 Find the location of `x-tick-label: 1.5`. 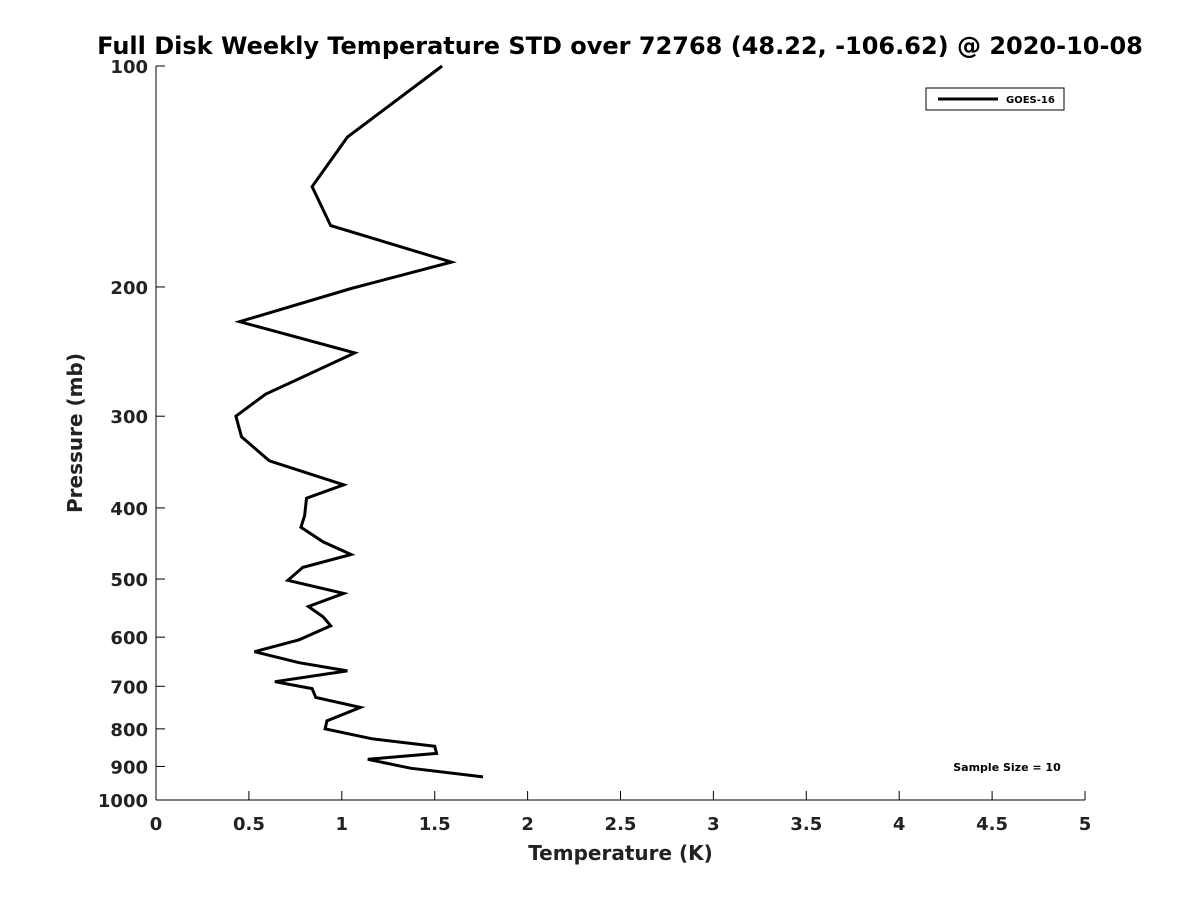

x-tick-label: 1.5 is located at coordinates (435, 824).